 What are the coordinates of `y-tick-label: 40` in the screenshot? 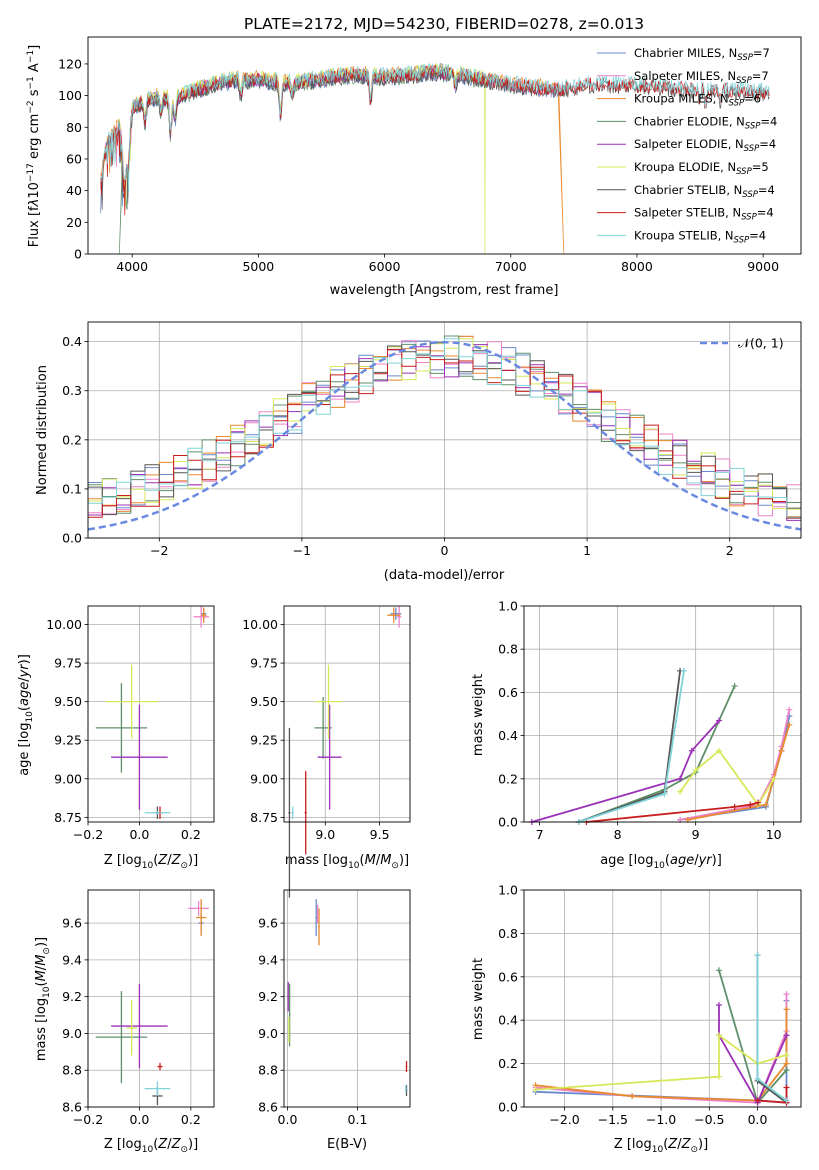 It's located at (74, 190).